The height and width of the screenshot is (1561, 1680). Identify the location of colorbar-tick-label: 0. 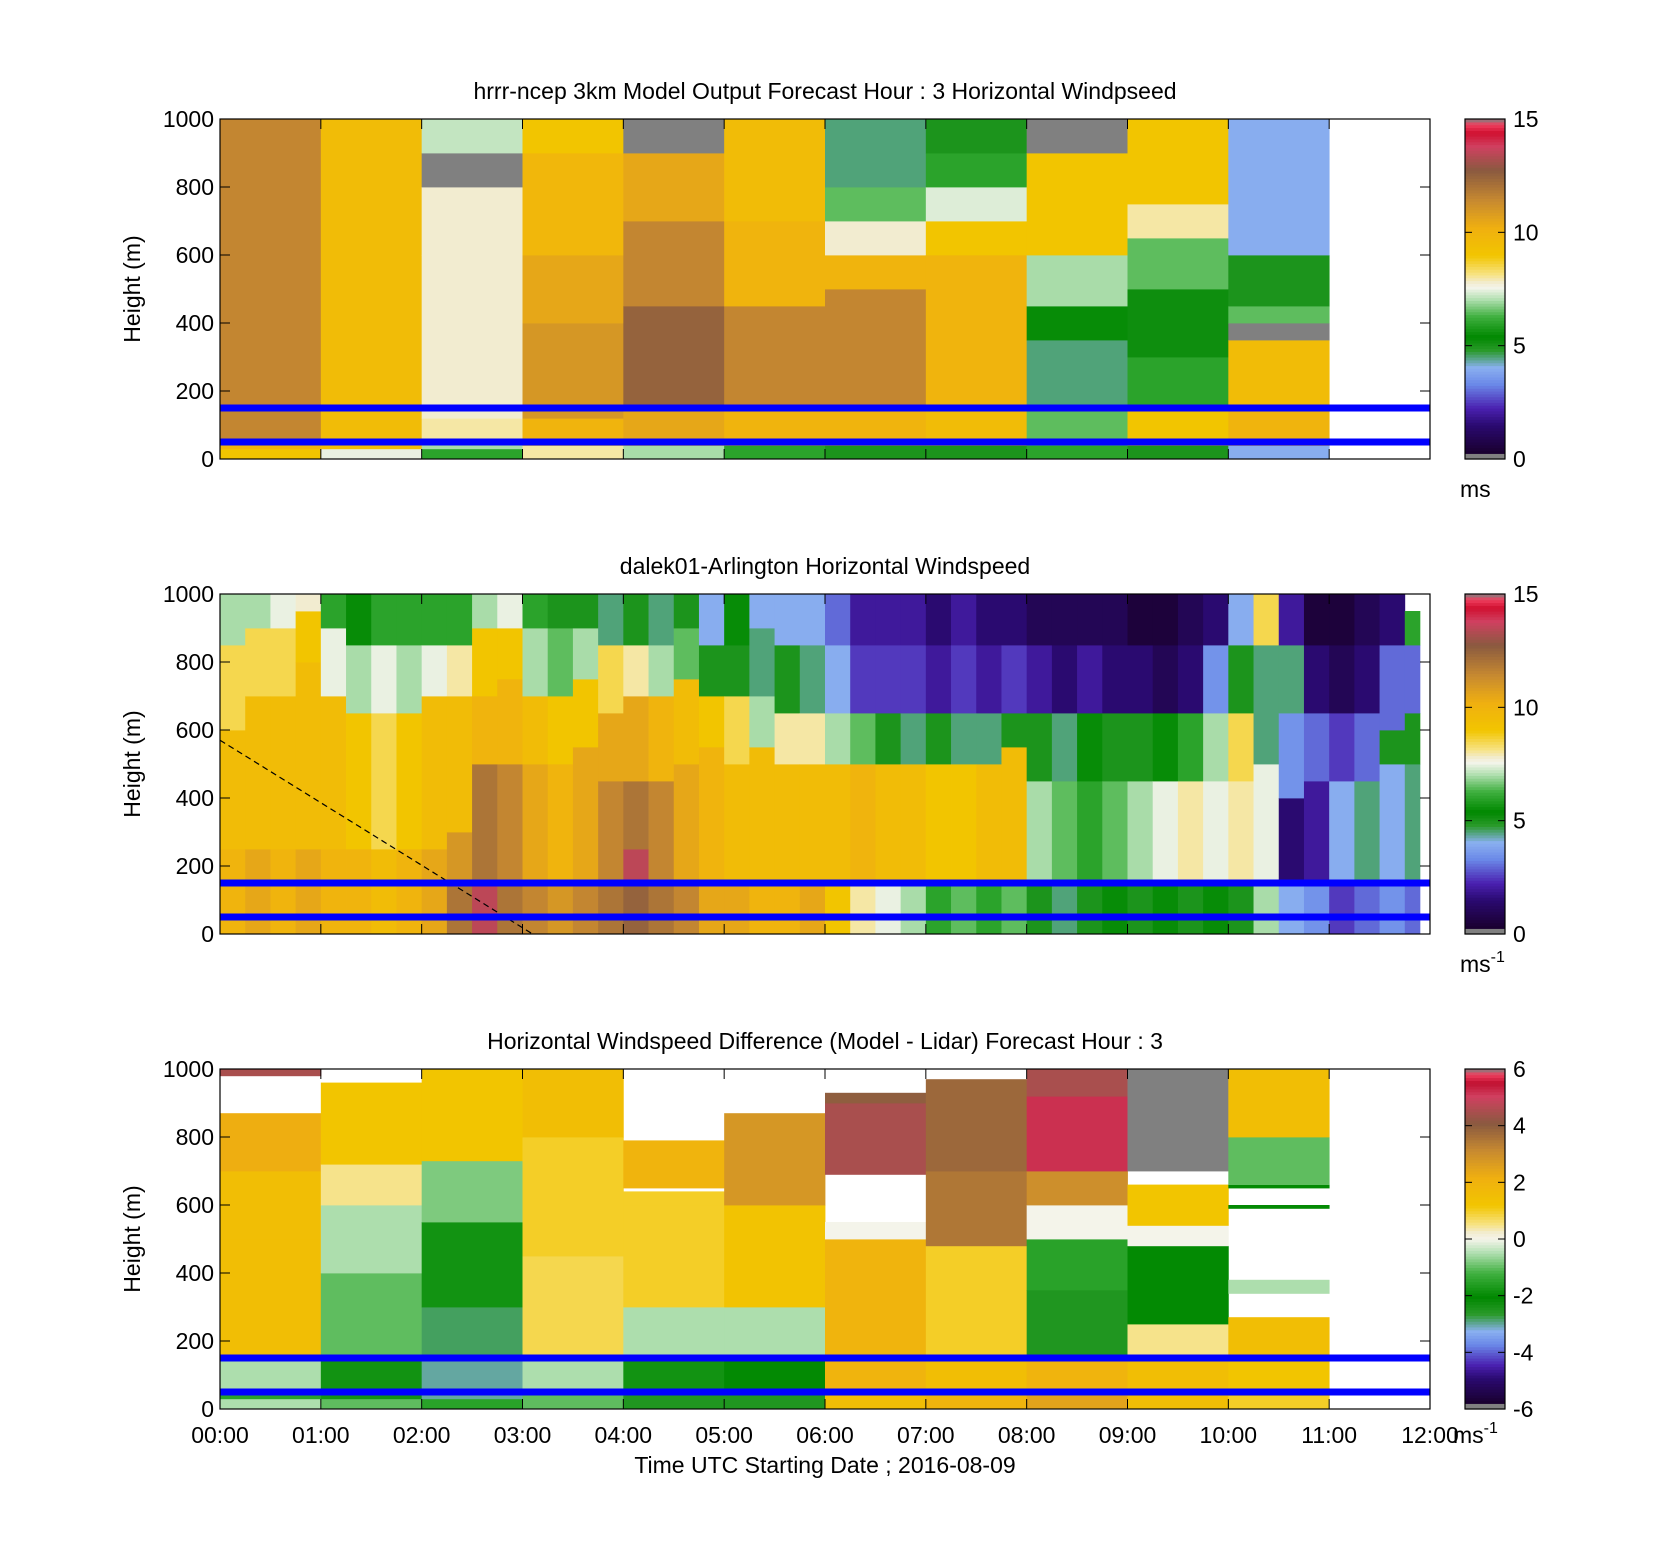
(1519, 934).